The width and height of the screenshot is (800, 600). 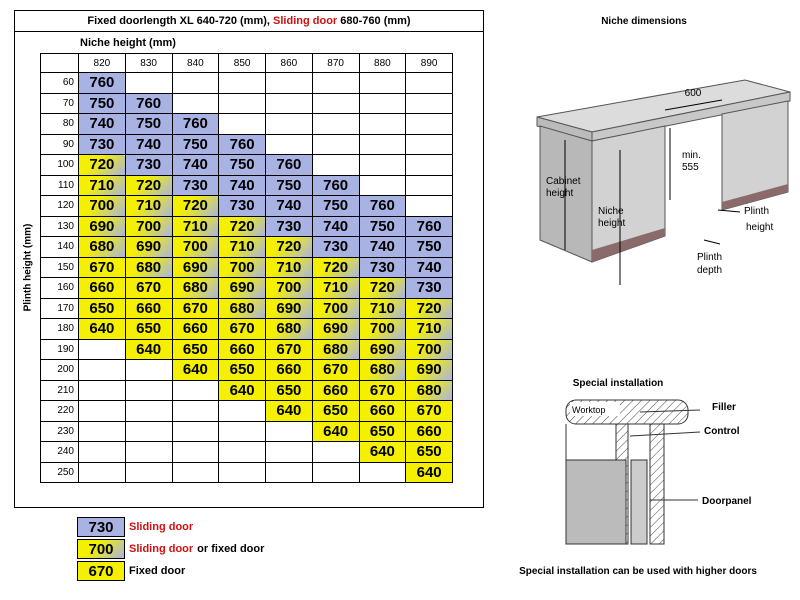 What do you see at coordinates (60, 83) in the screenshot?
I see `row-header: 60` at bounding box center [60, 83].